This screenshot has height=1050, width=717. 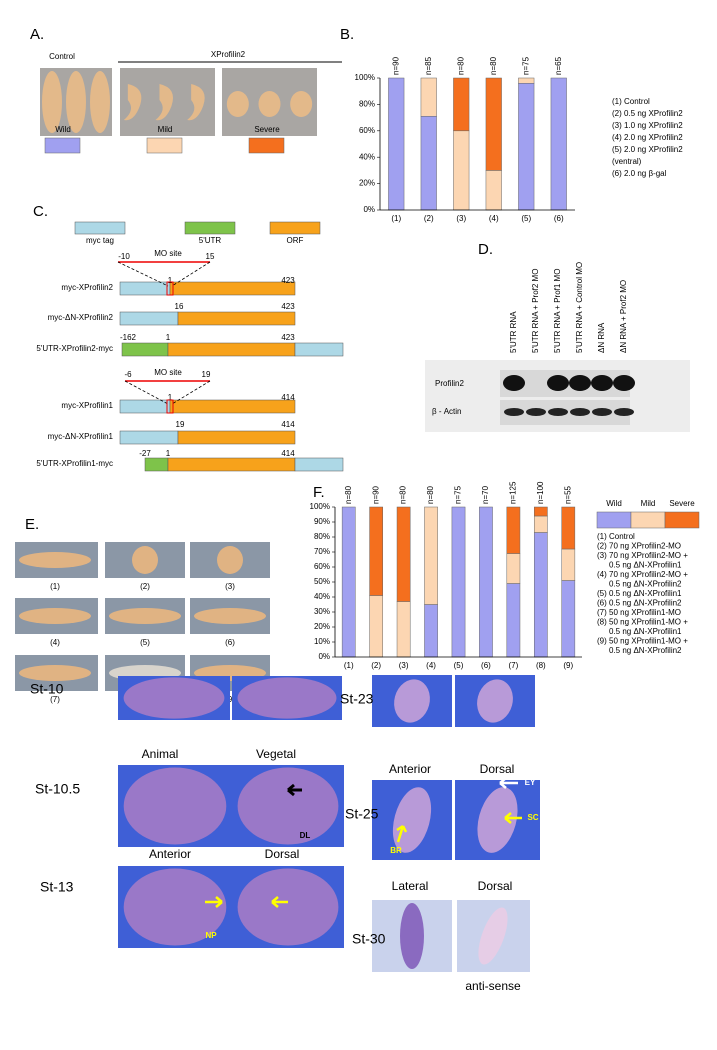 What do you see at coordinates (87, 405) in the screenshot?
I see `construct-name: myc-XProfilin1` at bounding box center [87, 405].